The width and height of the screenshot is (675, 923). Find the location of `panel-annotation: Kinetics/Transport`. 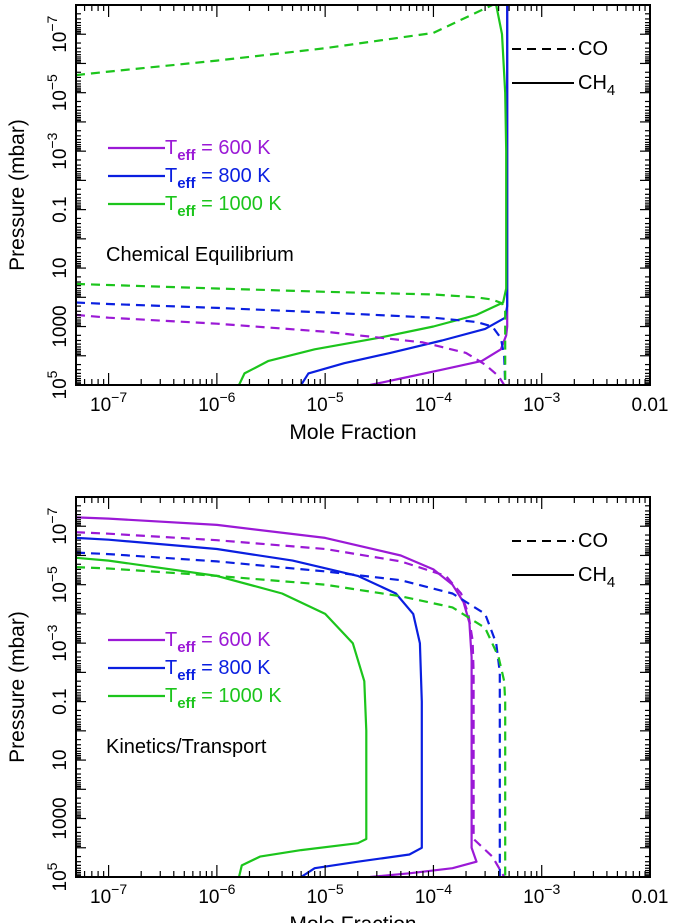

panel-annotation: Kinetics/Transport is located at coordinates (186, 747).